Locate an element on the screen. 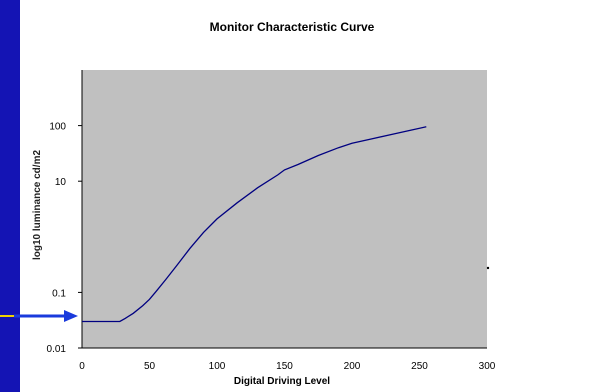 This screenshot has height=392, width=594. chart-title: Monitor Characteristic Curve is located at coordinates (292, 27).